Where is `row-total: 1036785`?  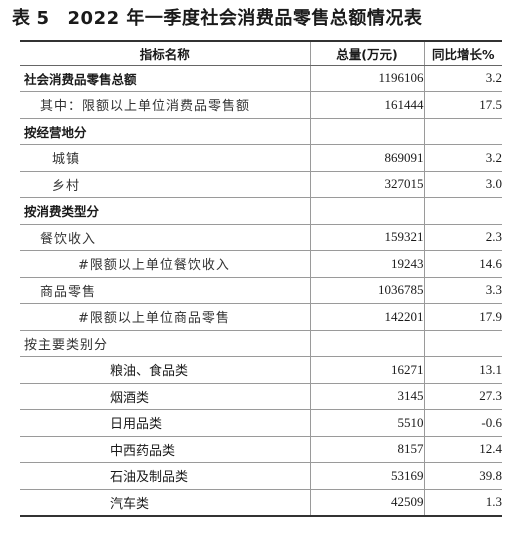
row-total: 1036785 is located at coordinates (366, 290).